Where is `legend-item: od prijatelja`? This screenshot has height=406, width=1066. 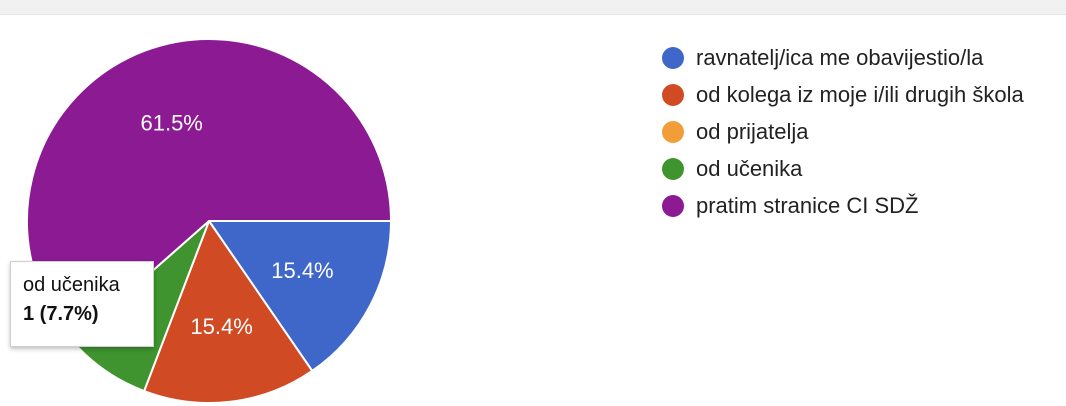
legend-item: od prijatelja is located at coordinates (843, 131).